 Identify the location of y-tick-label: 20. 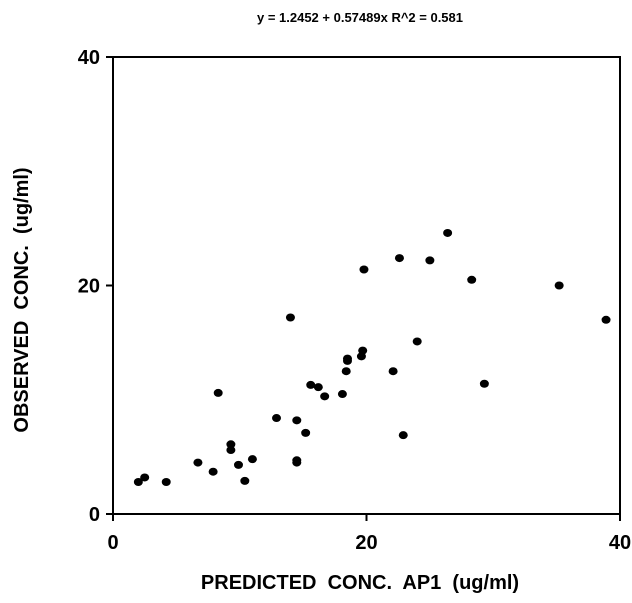
(89, 287).